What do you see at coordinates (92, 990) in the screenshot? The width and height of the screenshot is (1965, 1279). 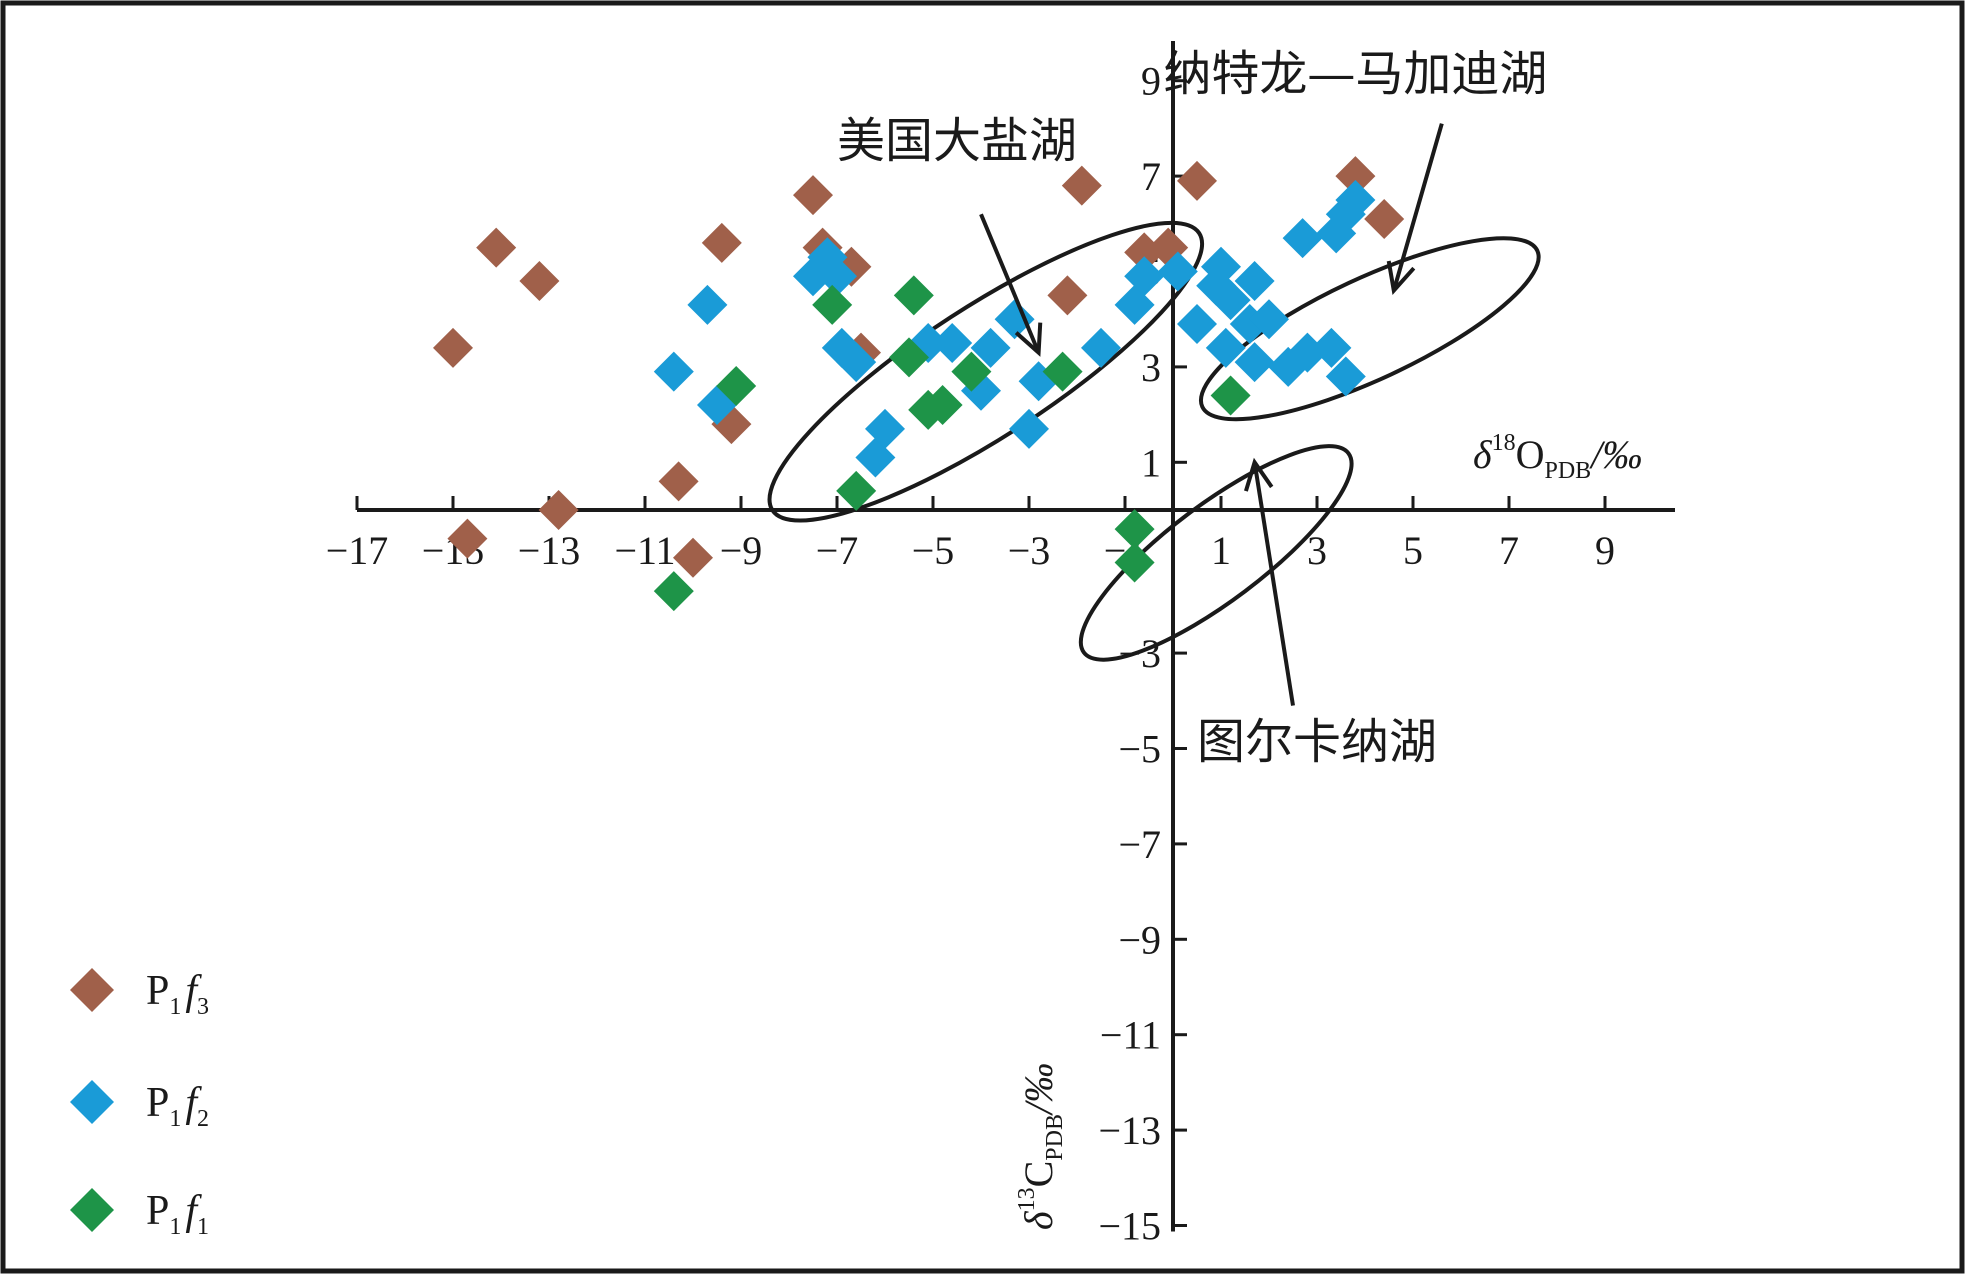 I see `legend-marker-f3` at bounding box center [92, 990].